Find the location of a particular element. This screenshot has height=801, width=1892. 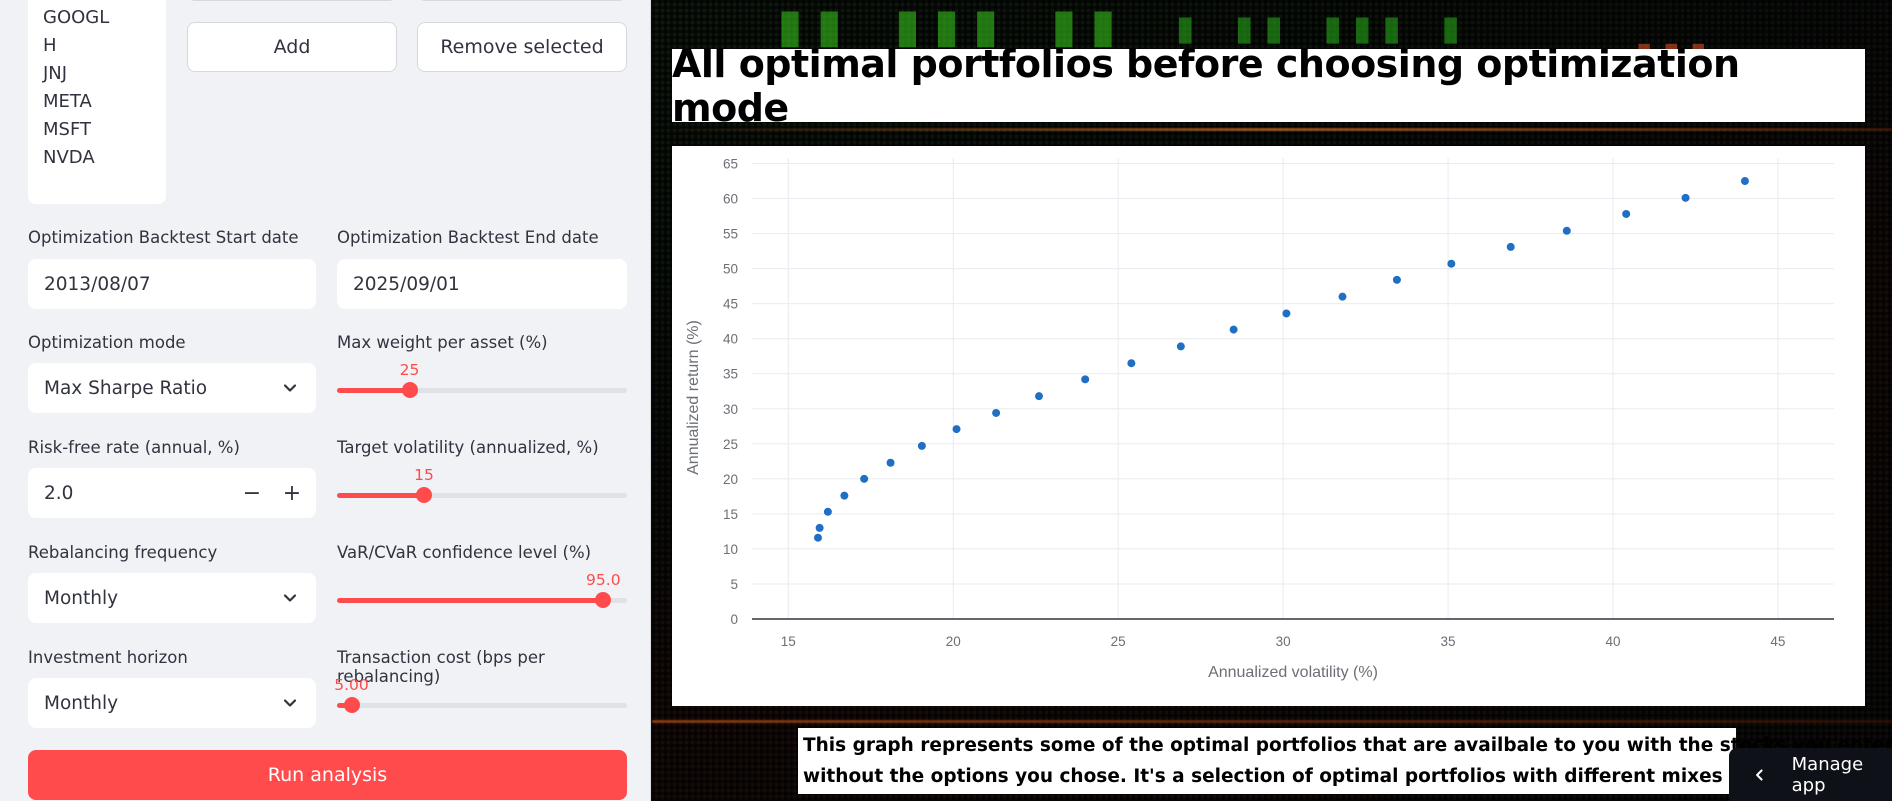

increment-button: + is located at coordinates (292, 493).